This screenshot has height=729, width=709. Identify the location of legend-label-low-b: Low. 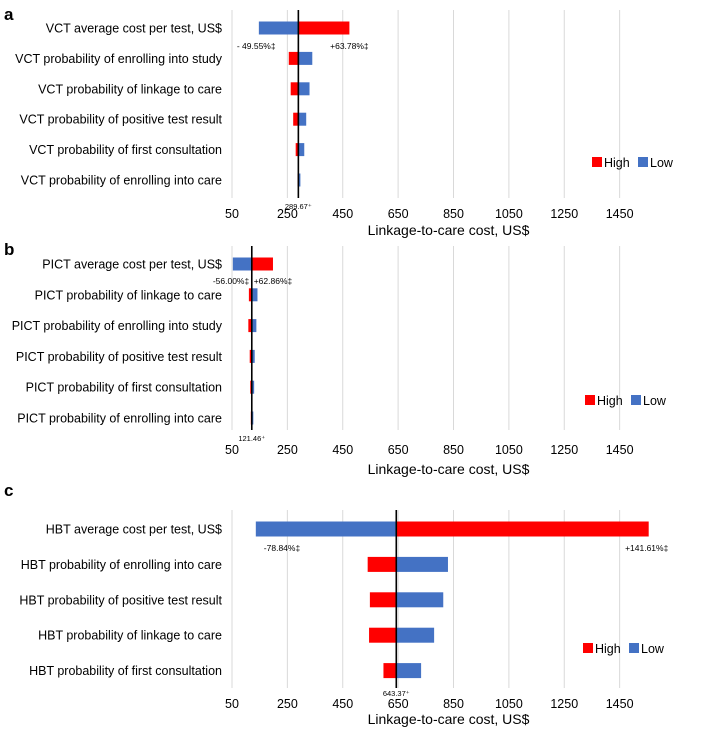
(655, 401).